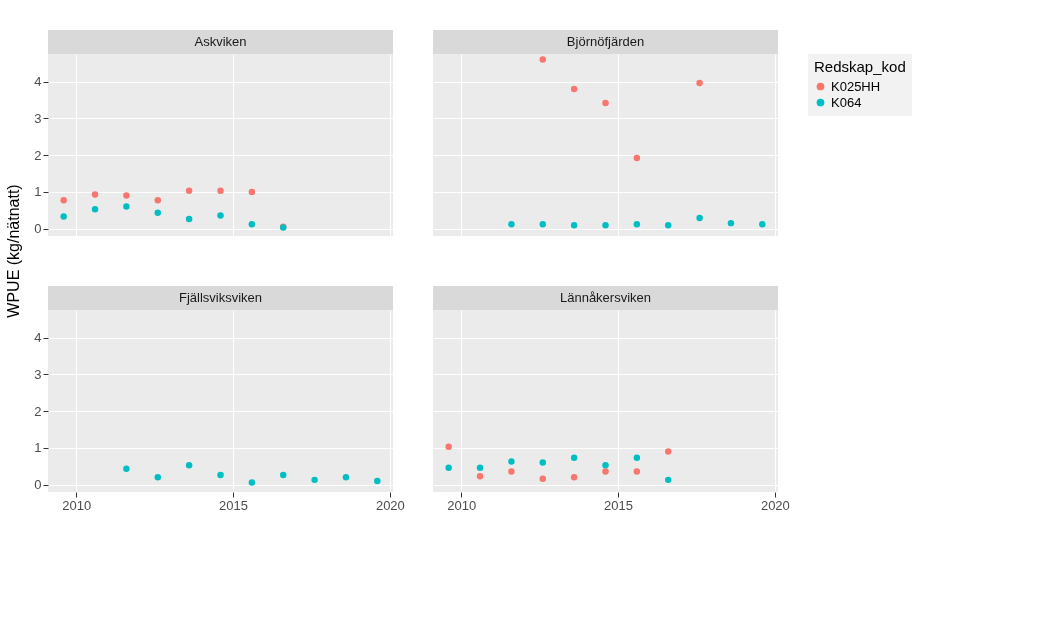 The height and width of the screenshot is (619, 1042). What do you see at coordinates (220, 297) in the screenshot?
I see `chart-title: Fjällsviksviken` at bounding box center [220, 297].